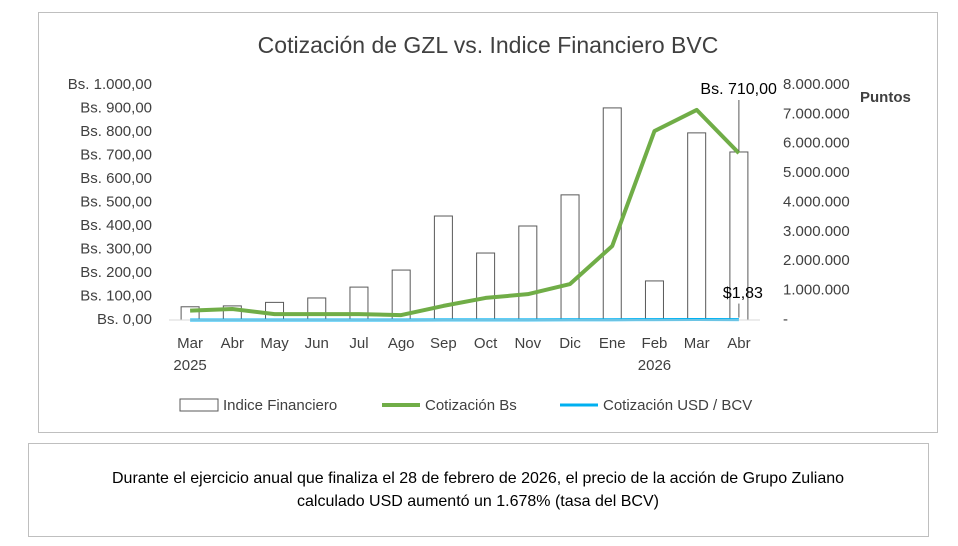 The image size is (958, 546). What do you see at coordinates (199, 405) in the screenshot?
I see `legend-swatch` at bounding box center [199, 405].